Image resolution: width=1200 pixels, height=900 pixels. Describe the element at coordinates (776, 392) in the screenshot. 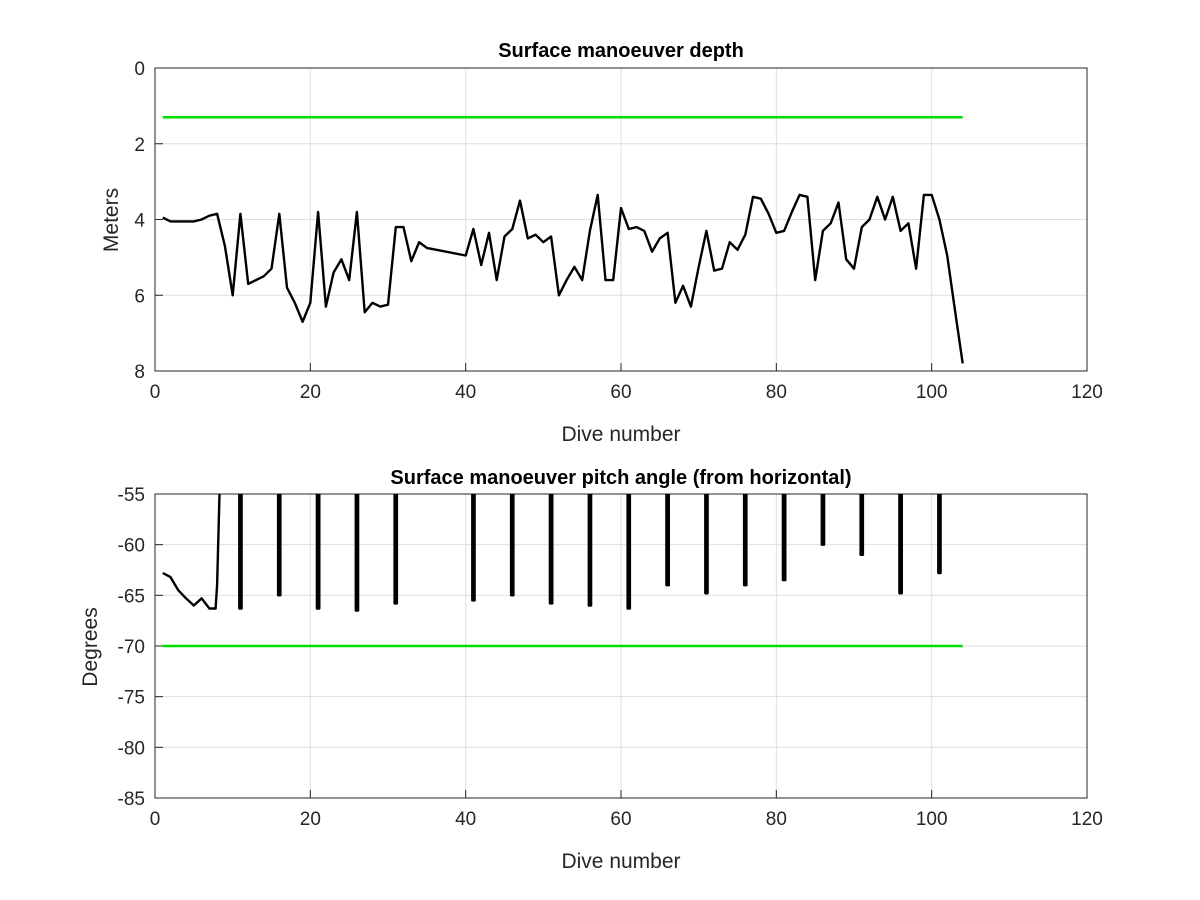

I see `depth-x-tick-label: 80` at that location.